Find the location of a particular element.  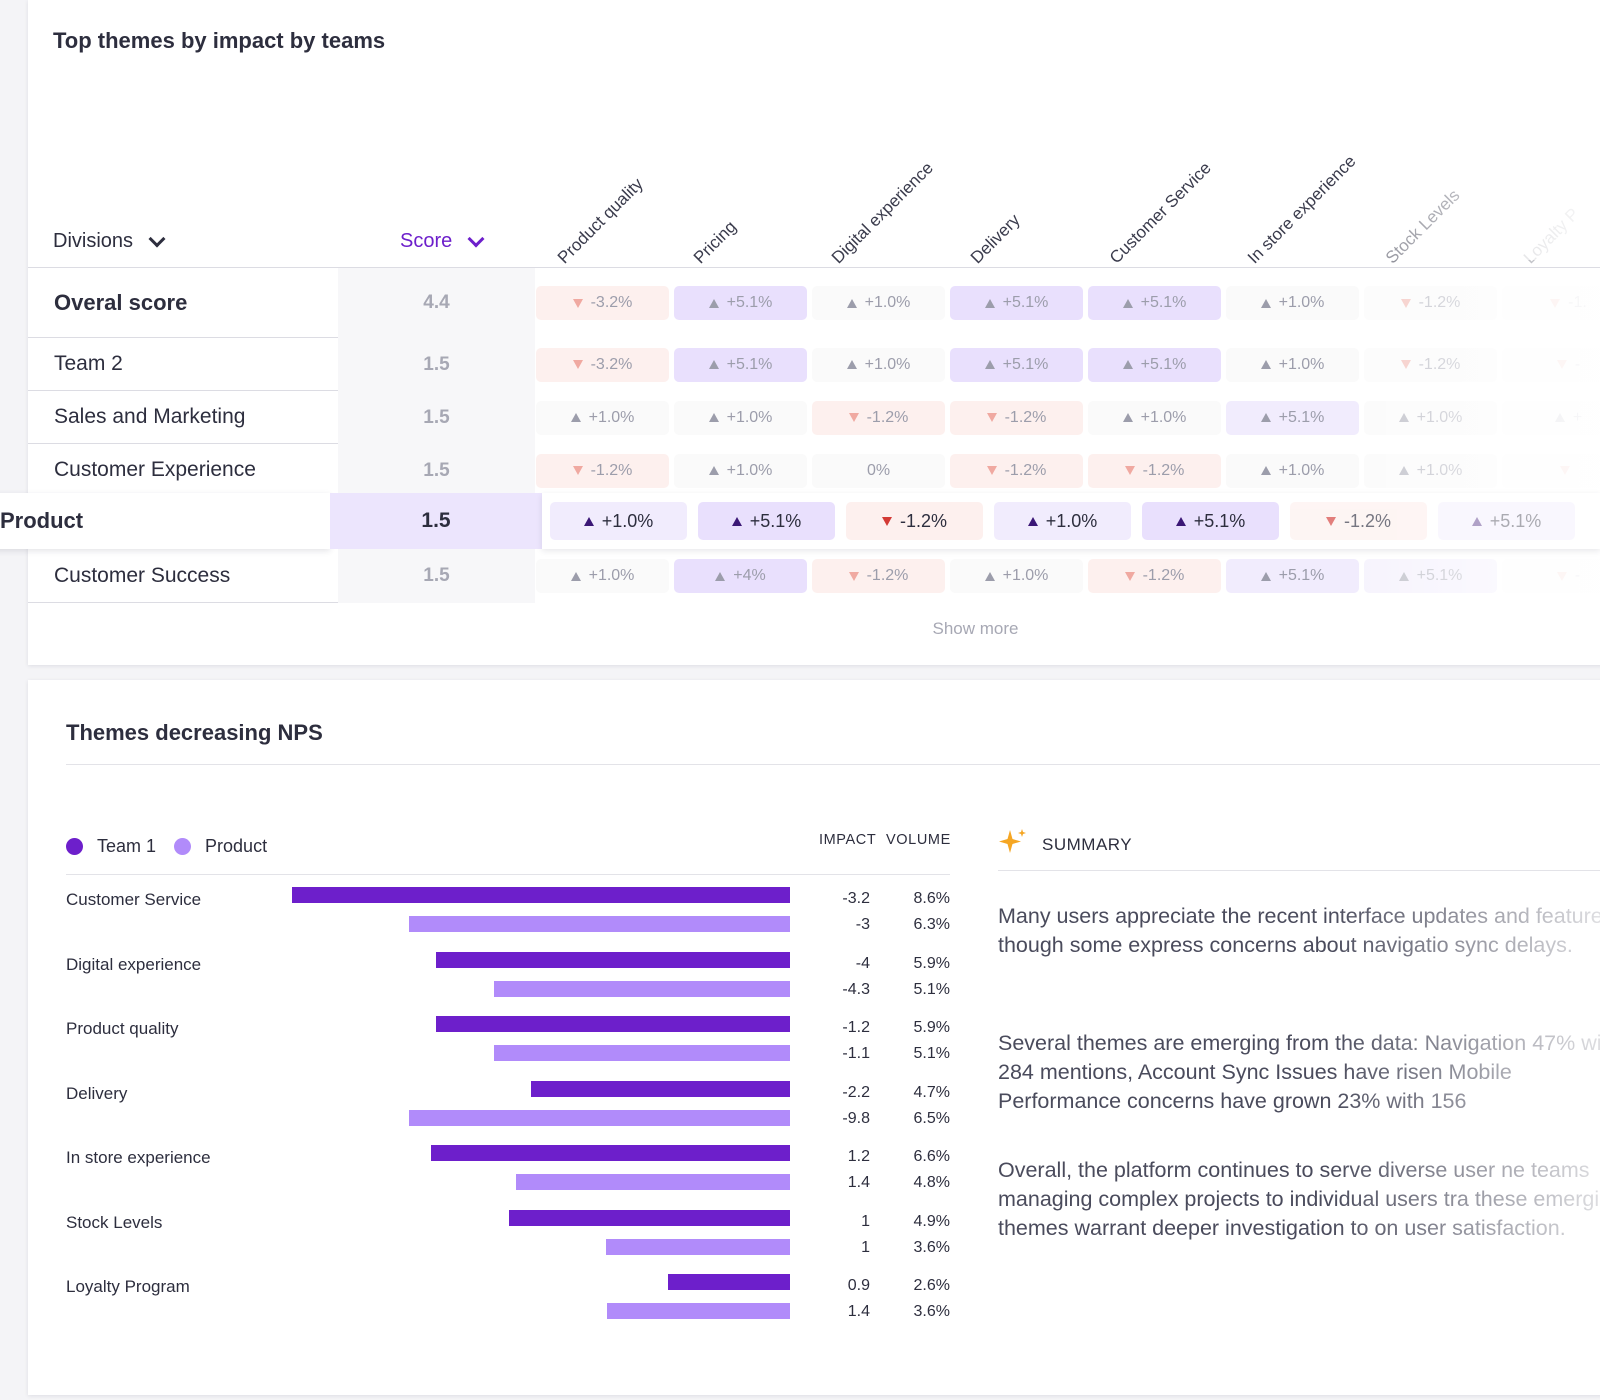

theme-header: Delivery is located at coordinates (995, 239).